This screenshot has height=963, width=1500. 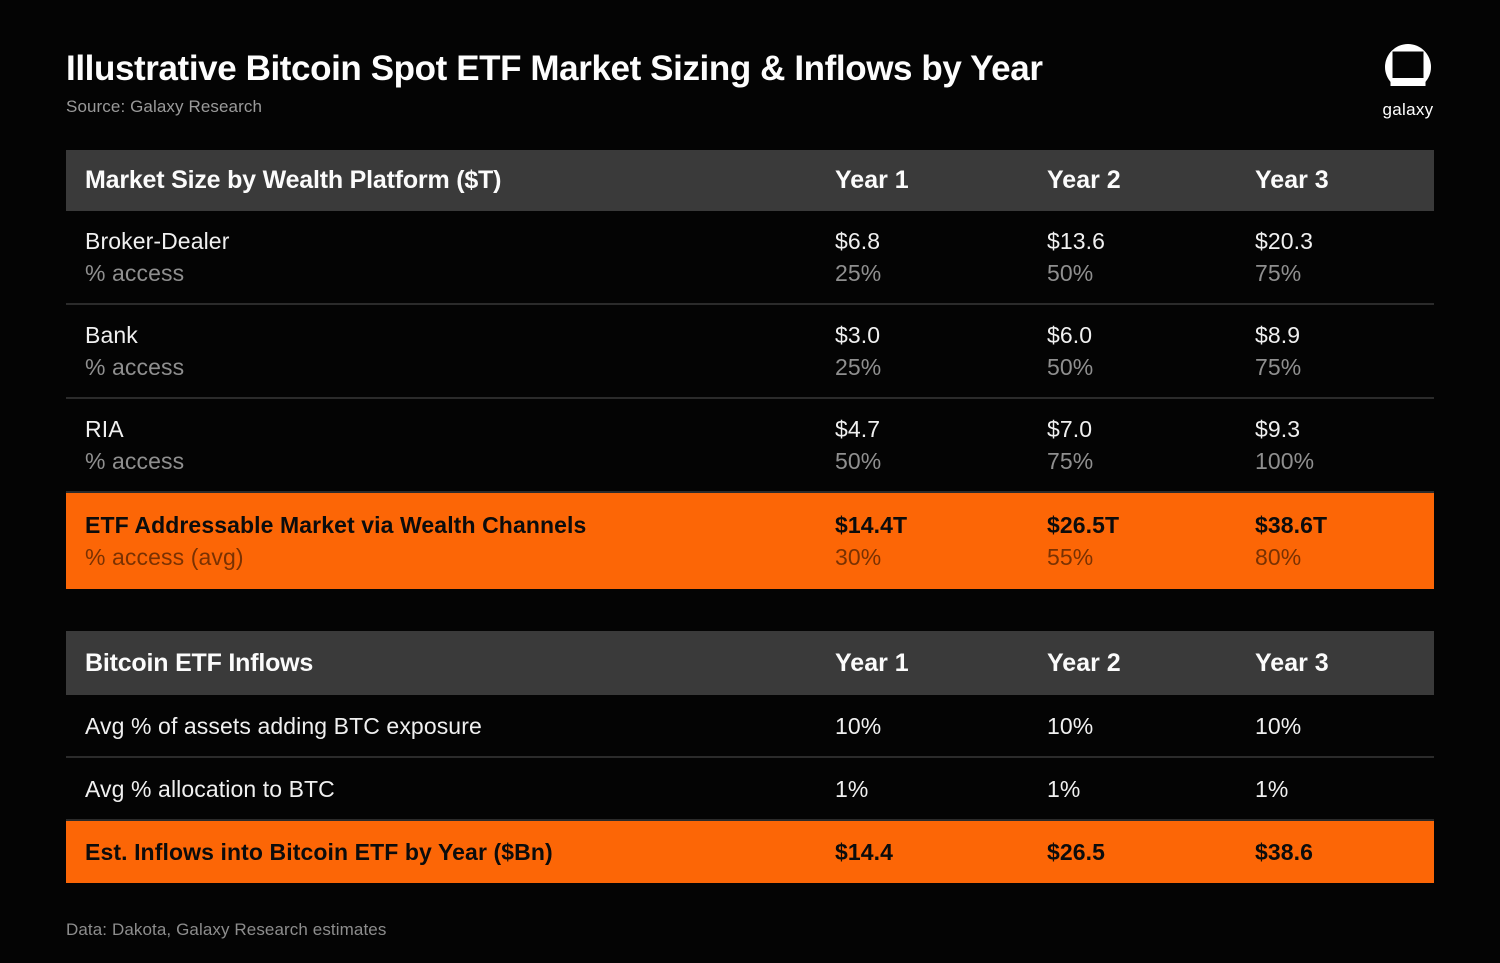 What do you see at coordinates (864, 852) in the screenshot?
I see `value-year-1: $14.4` at bounding box center [864, 852].